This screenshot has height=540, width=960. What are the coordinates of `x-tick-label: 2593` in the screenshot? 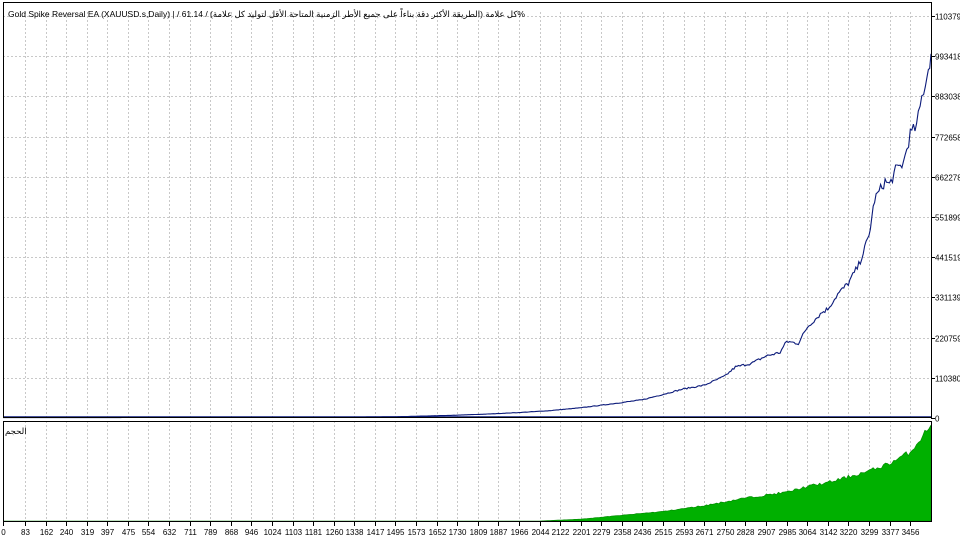 It's located at (685, 532).